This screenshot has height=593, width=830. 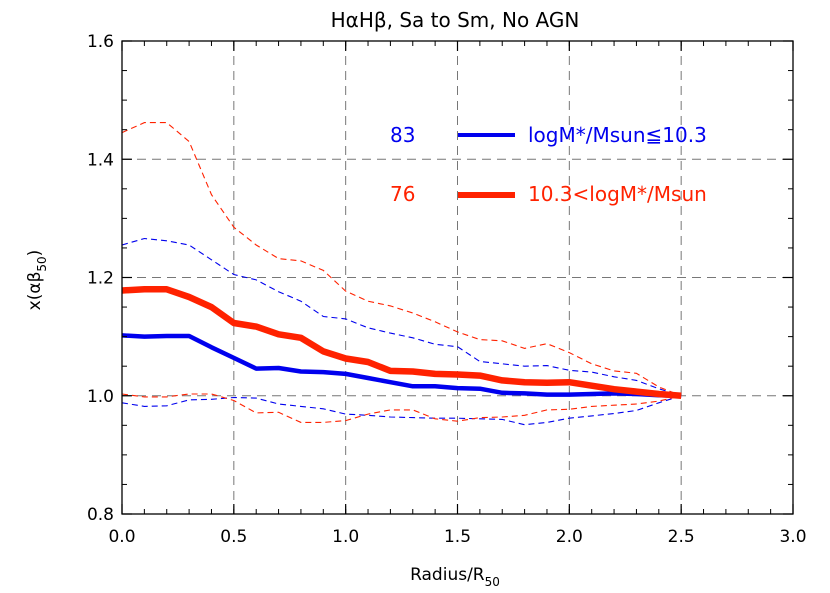 I want to click on chart-title: HαHβ, Sa to Sm, No AGN, so click(x=455, y=20).